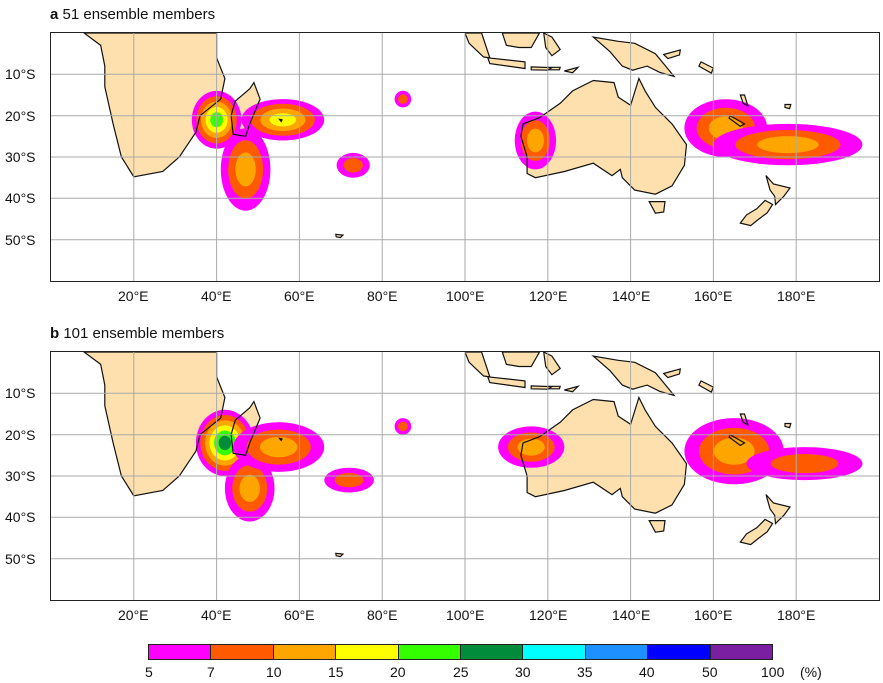 This screenshot has width=883, height=683. Describe the element at coordinates (280, 439) in the screenshot. I see `land-reunion-coast` at that location.